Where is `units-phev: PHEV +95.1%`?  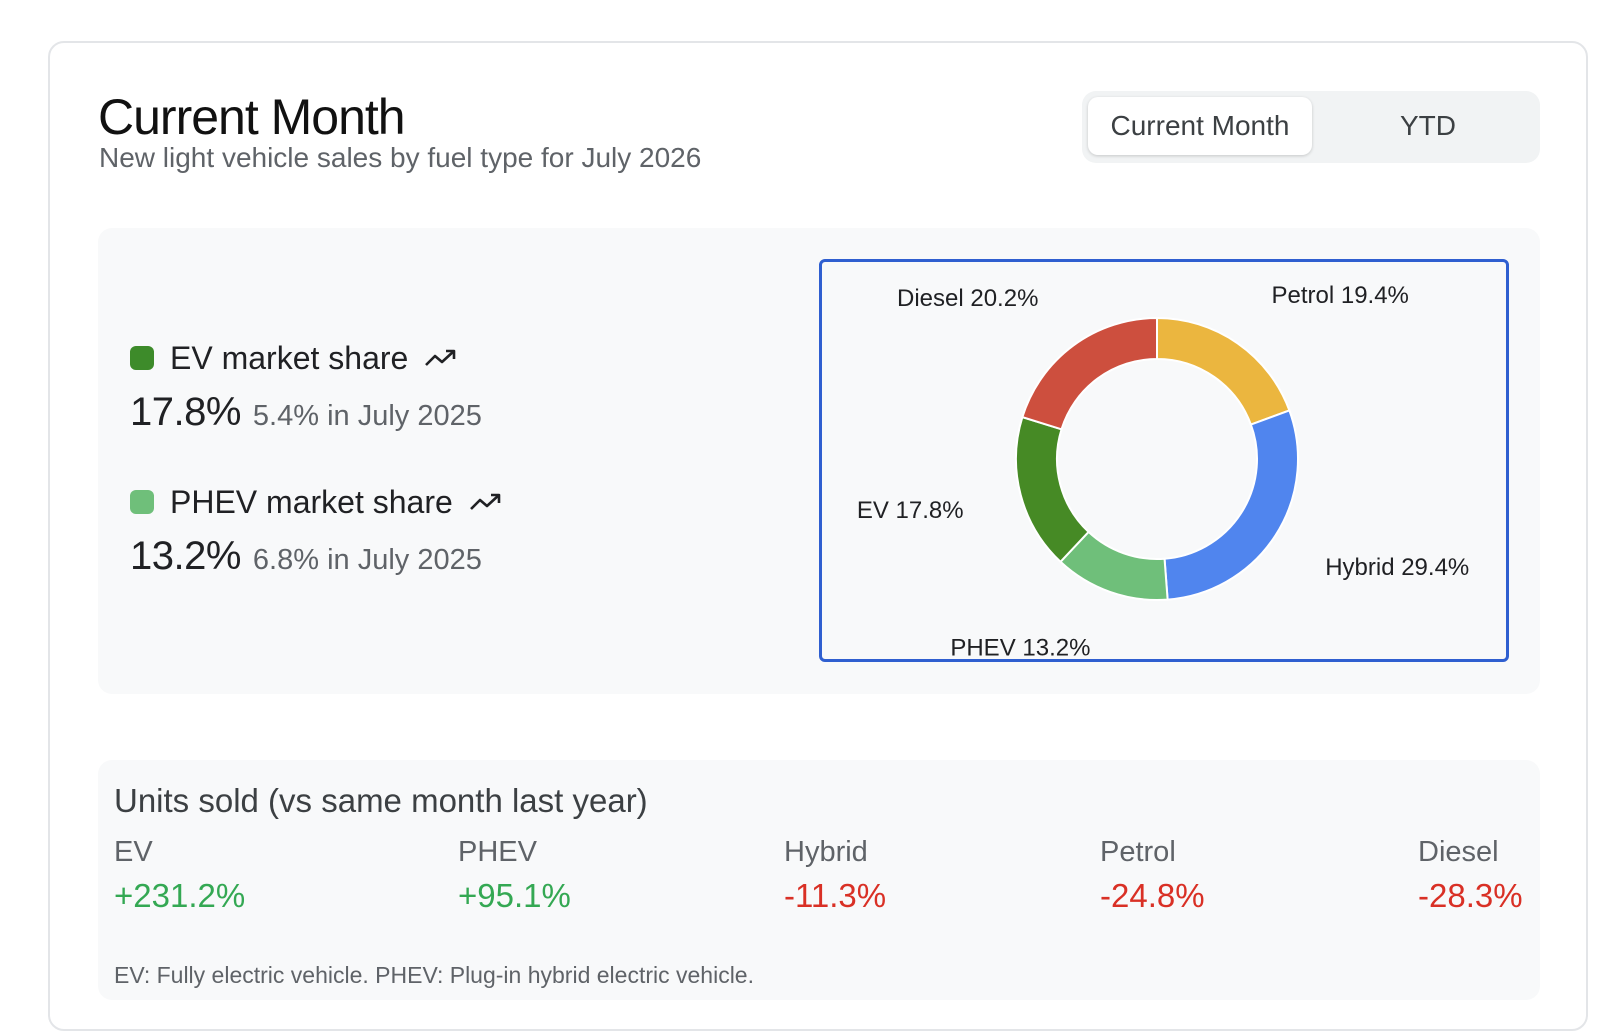 units-phev: PHEV +95.1% is located at coordinates (514, 875).